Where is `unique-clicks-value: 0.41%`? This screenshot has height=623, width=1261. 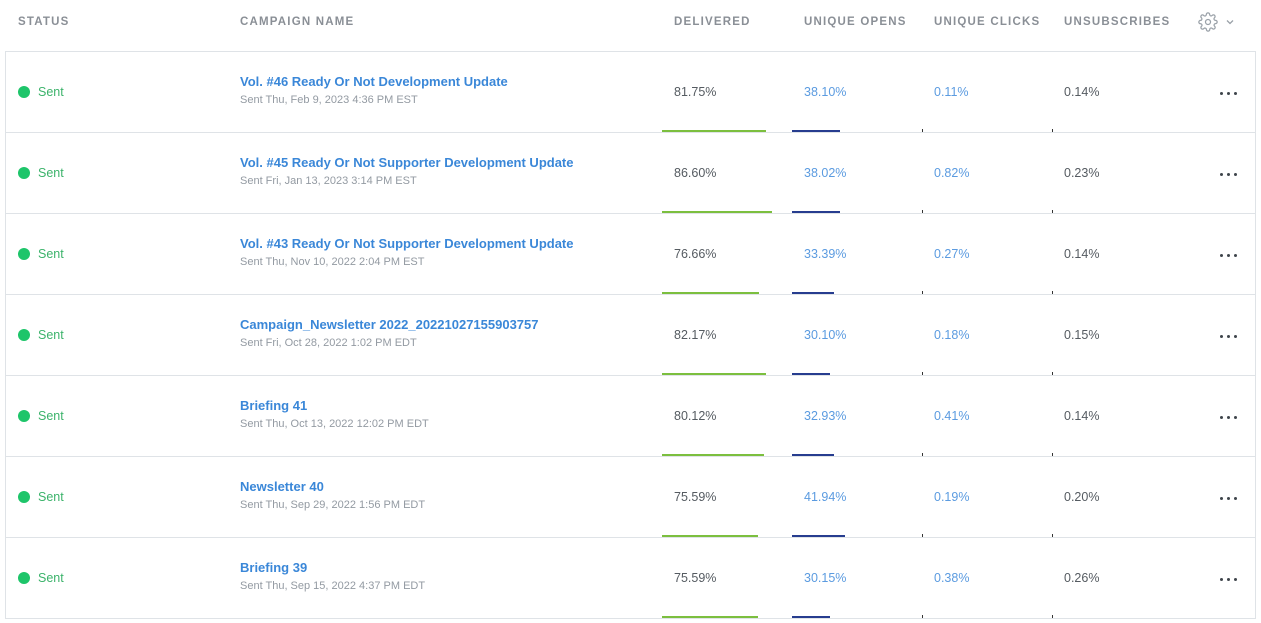
unique-clicks-value: 0.41% is located at coordinates (952, 416).